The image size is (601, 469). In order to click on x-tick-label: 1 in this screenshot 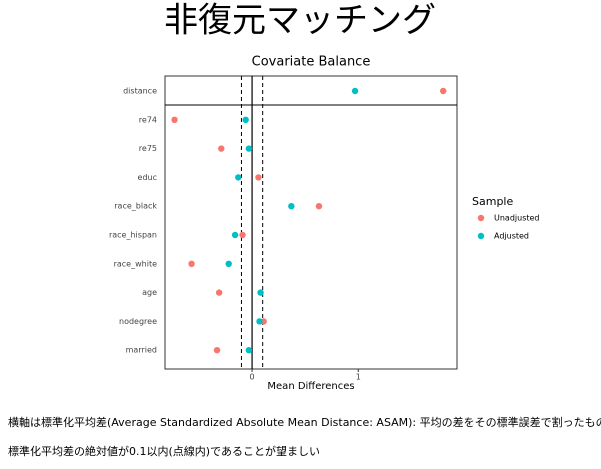, I will do `click(358, 377)`.